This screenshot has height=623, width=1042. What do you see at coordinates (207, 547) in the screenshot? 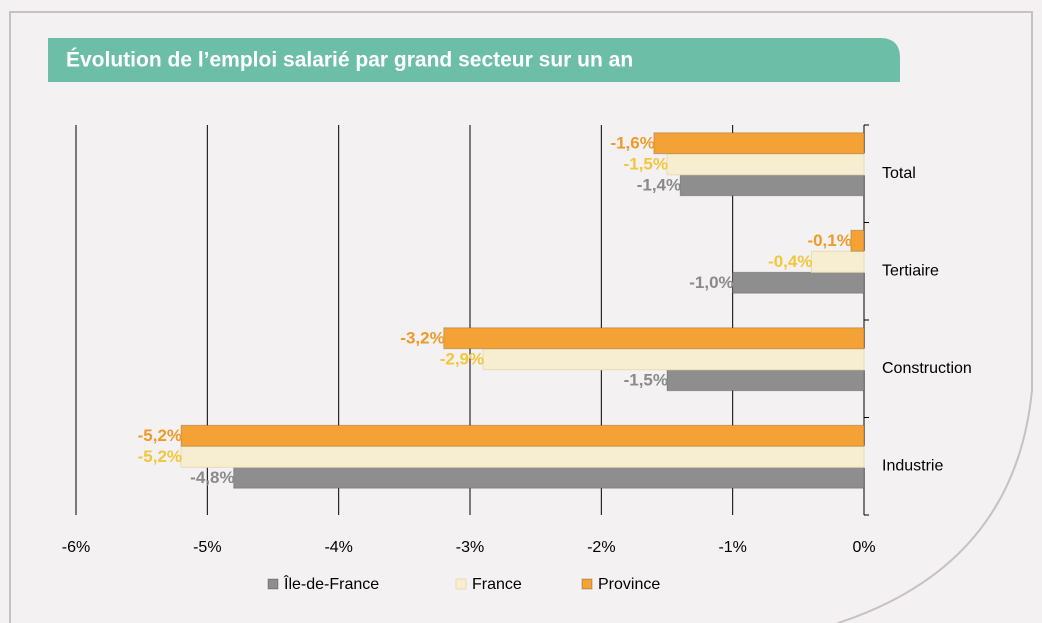
I see `x-tick-label: -5%` at bounding box center [207, 547].